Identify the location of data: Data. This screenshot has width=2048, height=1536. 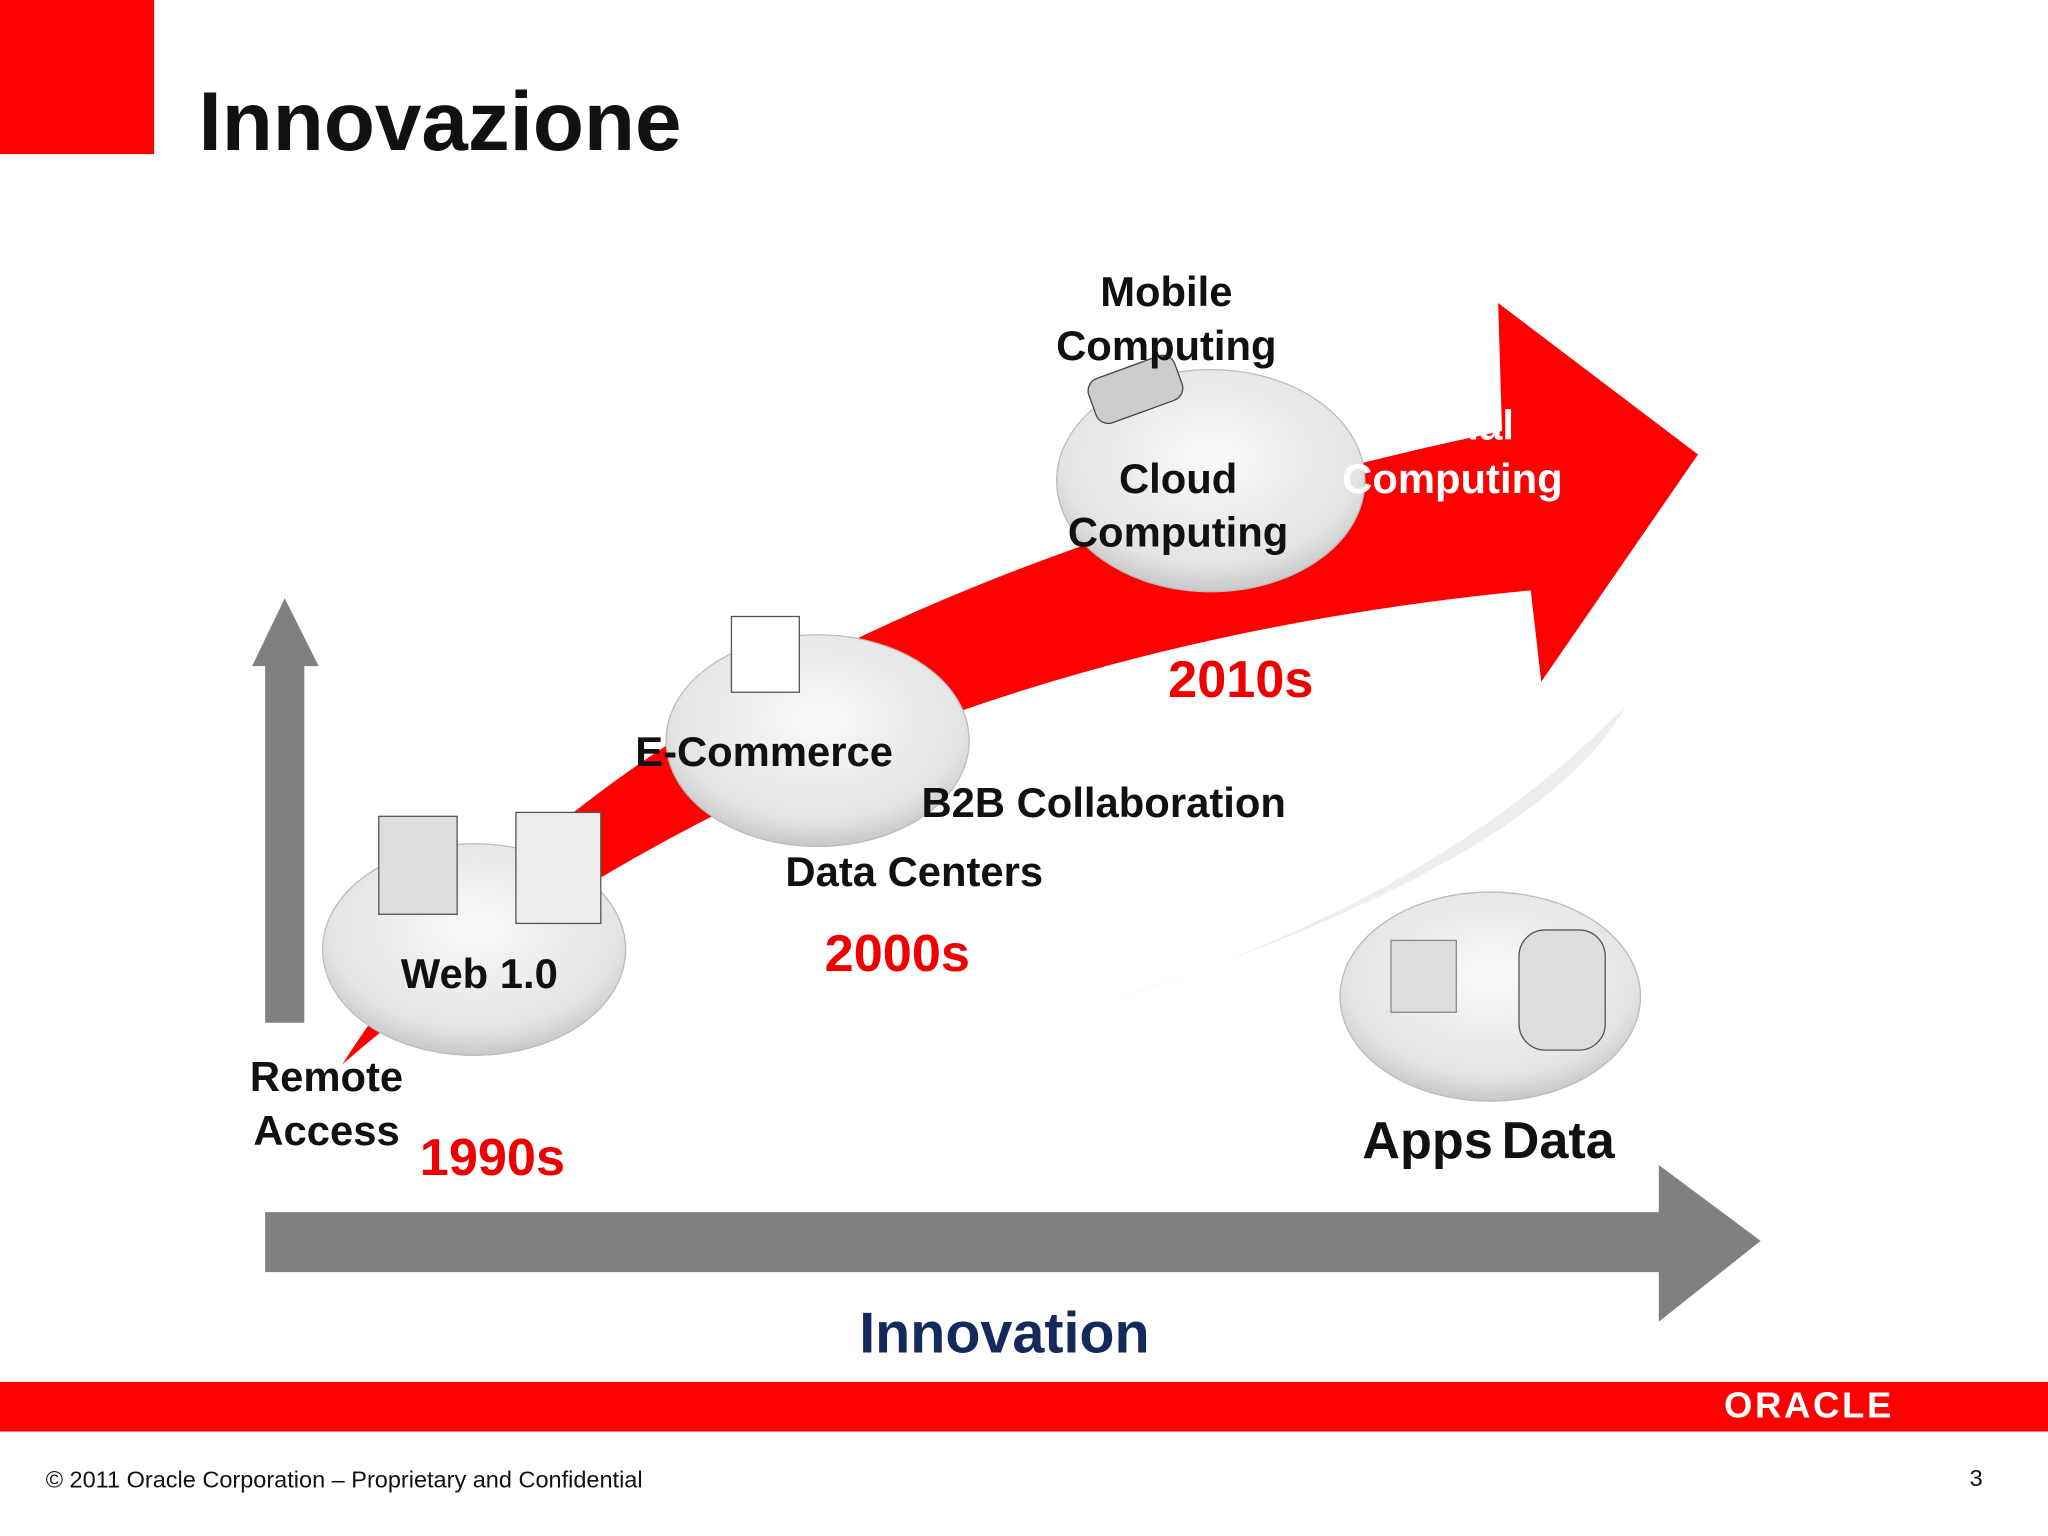
(1559, 1141).